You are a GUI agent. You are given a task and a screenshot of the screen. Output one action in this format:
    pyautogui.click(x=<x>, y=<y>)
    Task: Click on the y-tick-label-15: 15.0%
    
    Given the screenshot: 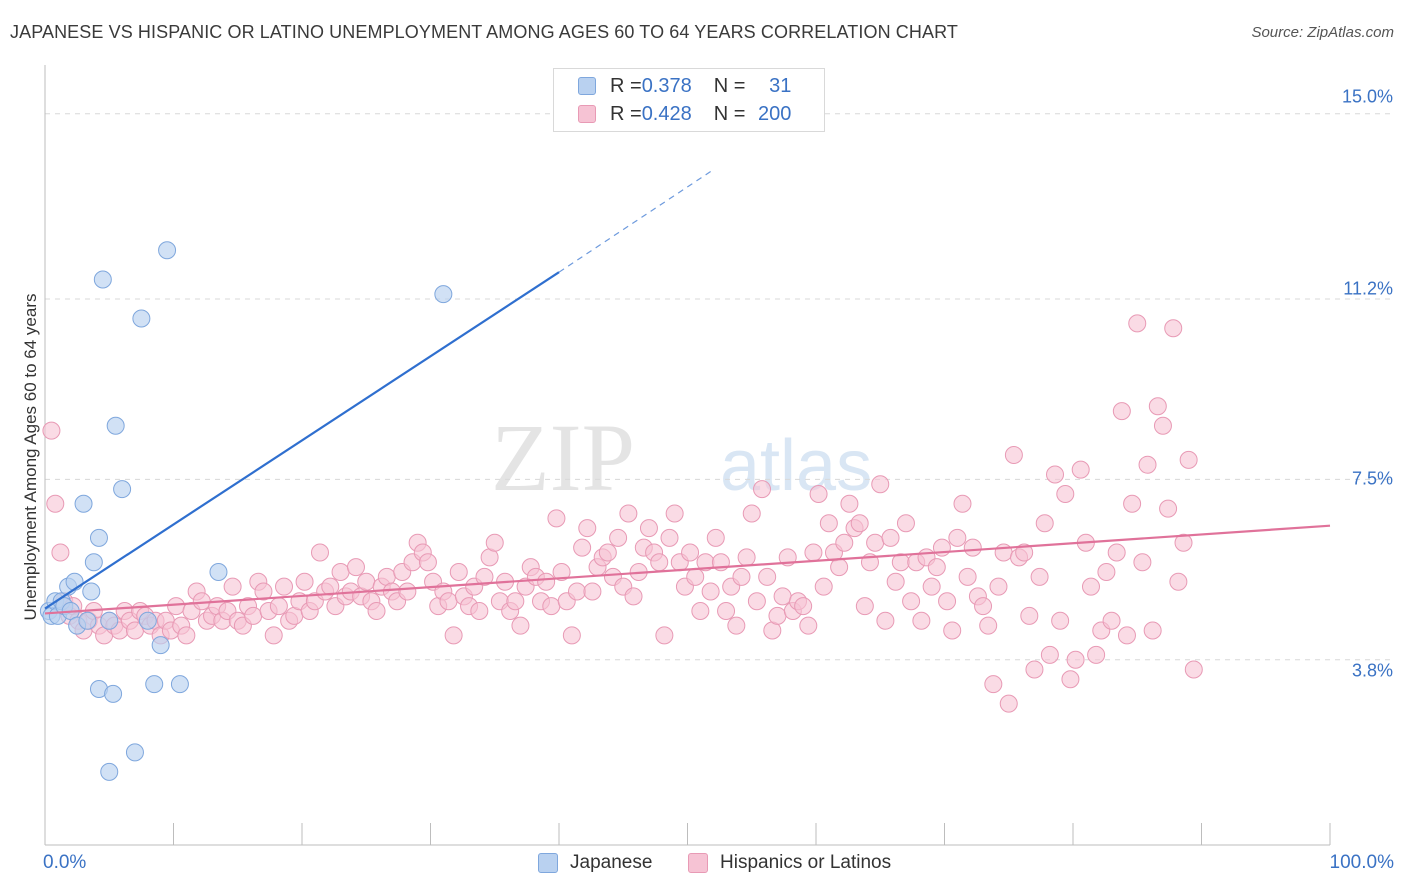 What is the action you would take?
    pyautogui.click(x=1367, y=96)
    